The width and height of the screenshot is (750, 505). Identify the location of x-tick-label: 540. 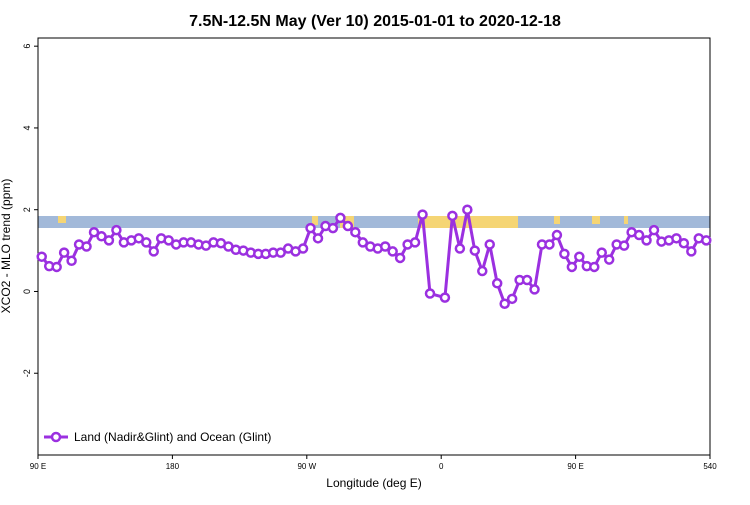
(710, 466).